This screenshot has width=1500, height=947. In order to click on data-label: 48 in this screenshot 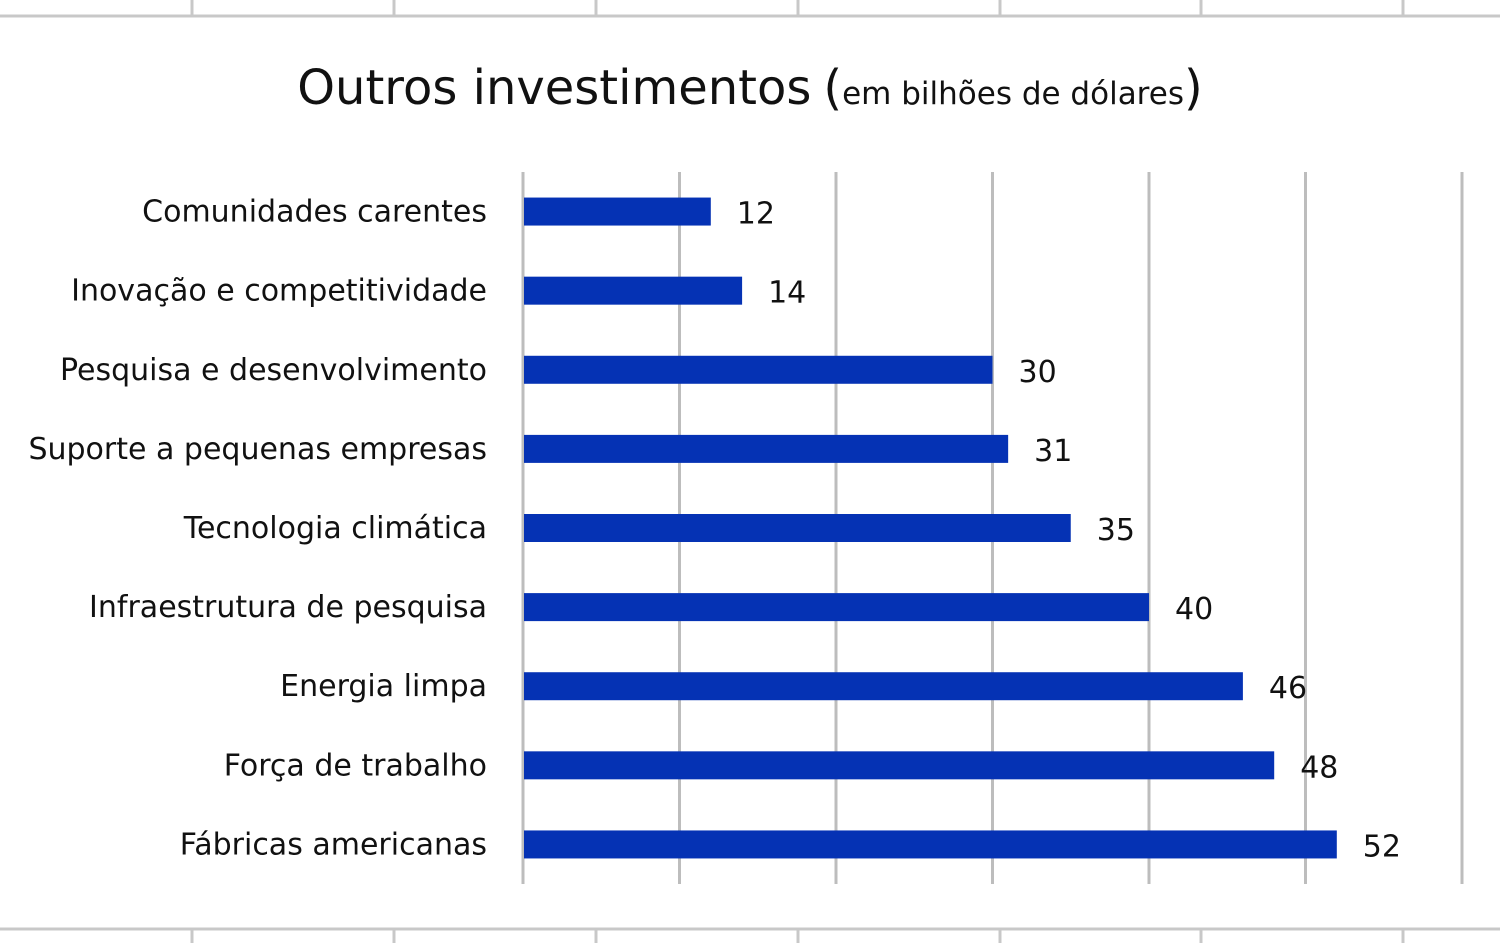, I will do `click(1319, 767)`.